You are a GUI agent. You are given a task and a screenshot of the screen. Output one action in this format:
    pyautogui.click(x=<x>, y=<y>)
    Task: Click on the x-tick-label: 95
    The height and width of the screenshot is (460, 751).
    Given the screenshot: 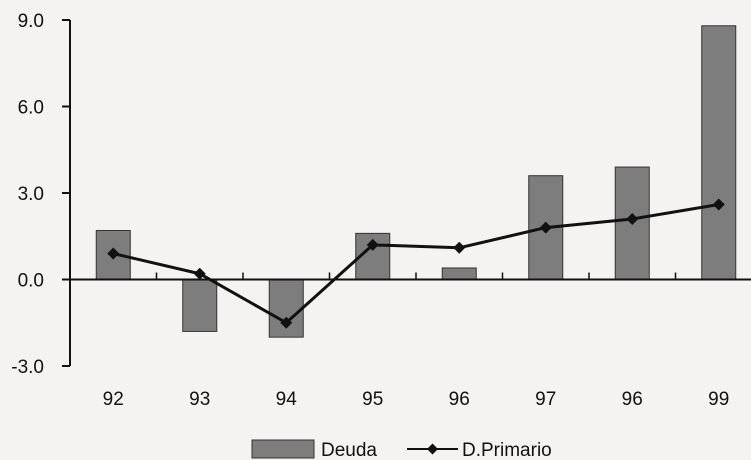 What is the action you would take?
    pyautogui.click(x=372, y=399)
    